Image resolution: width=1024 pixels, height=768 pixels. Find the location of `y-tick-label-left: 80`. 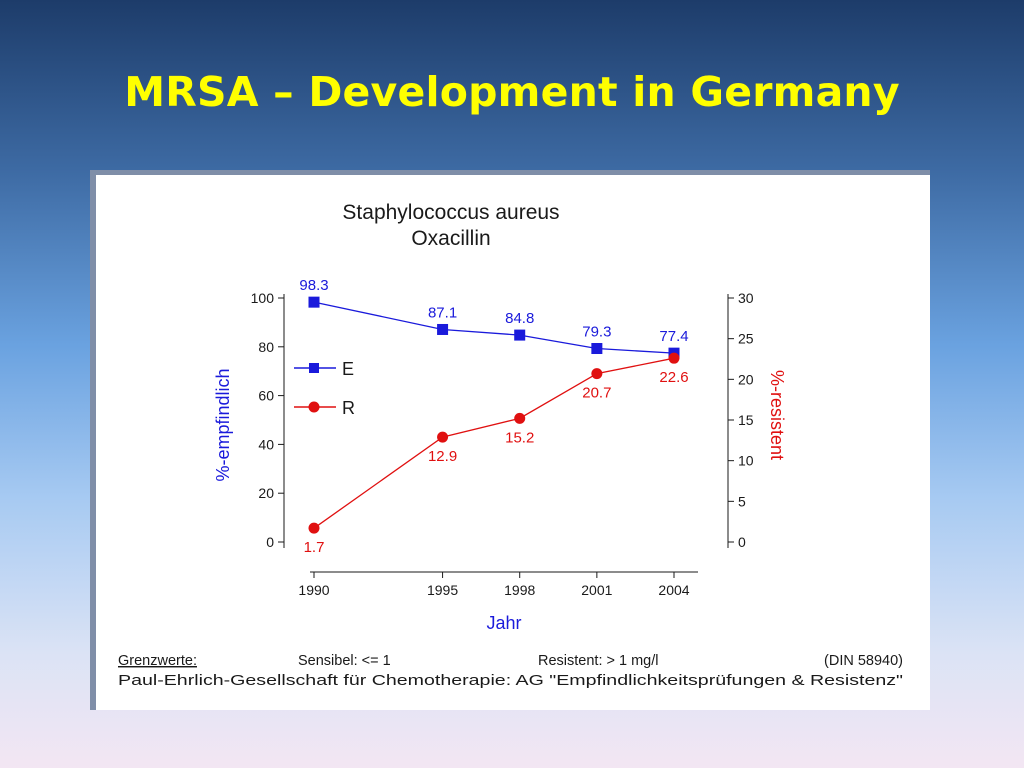

y-tick-label-left: 80 is located at coordinates (266, 347).